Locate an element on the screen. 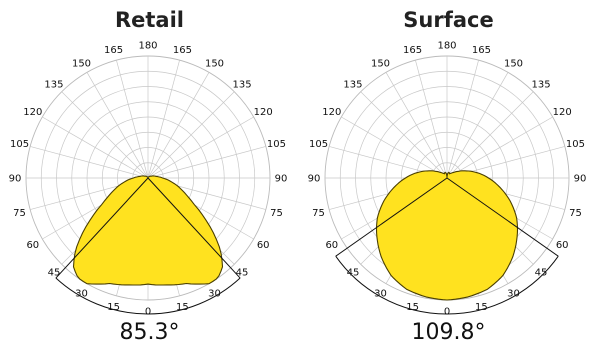  intensity-profile is located at coordinates (447, 235).